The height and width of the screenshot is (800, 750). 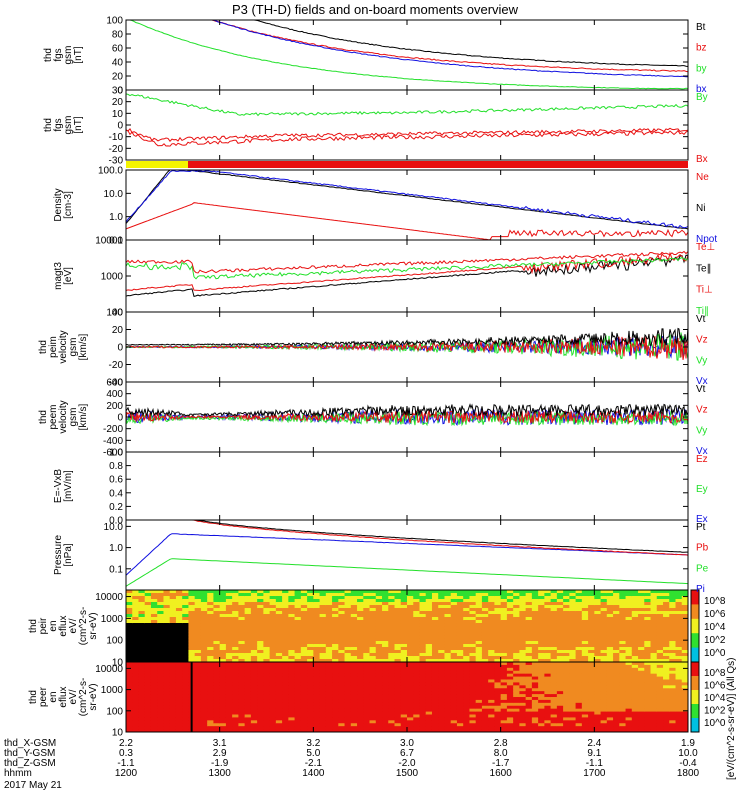 I want to click on date-label: 2017 May 21, so click(x=33, y=785).